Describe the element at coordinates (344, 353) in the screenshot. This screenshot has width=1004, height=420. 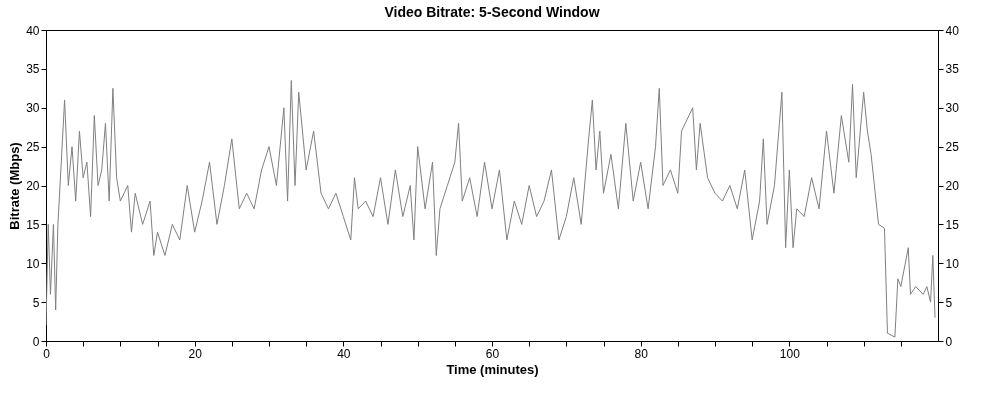
I see `x-tick-label: 40` at that location.